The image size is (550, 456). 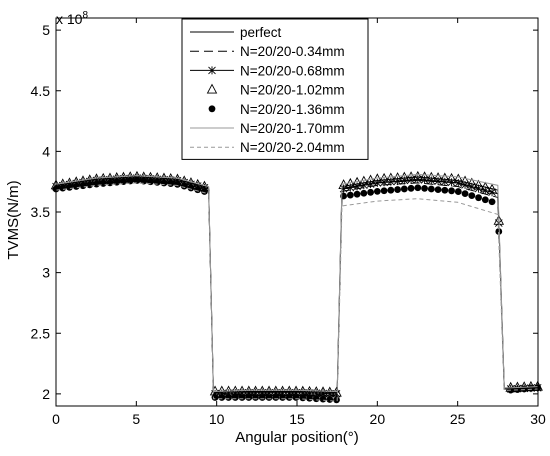 What do you see at coordinates (292, 90) in the screenshot?
I see `legend-label: N=20/20-1.02mm` at bounding box center [292, 90].